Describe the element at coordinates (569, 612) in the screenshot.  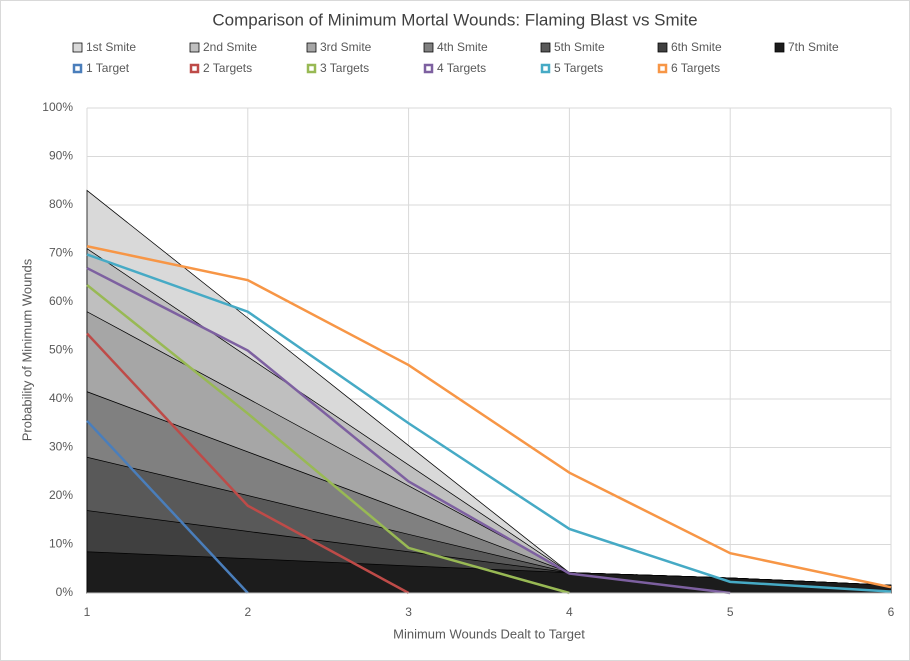
I see `x-tick-label: 4` at that location.